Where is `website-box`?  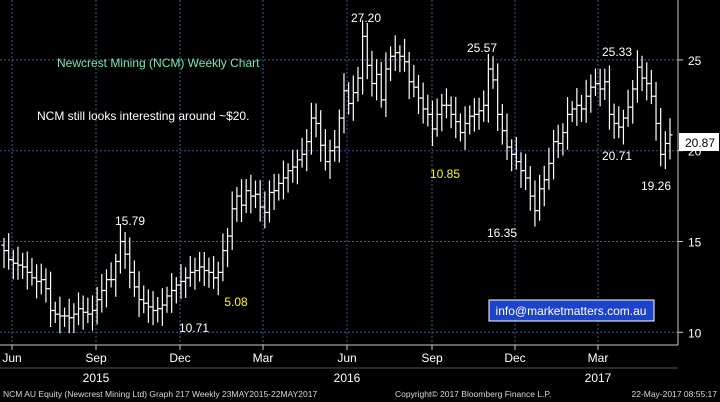 website-box is located at coordinates (571, 310).